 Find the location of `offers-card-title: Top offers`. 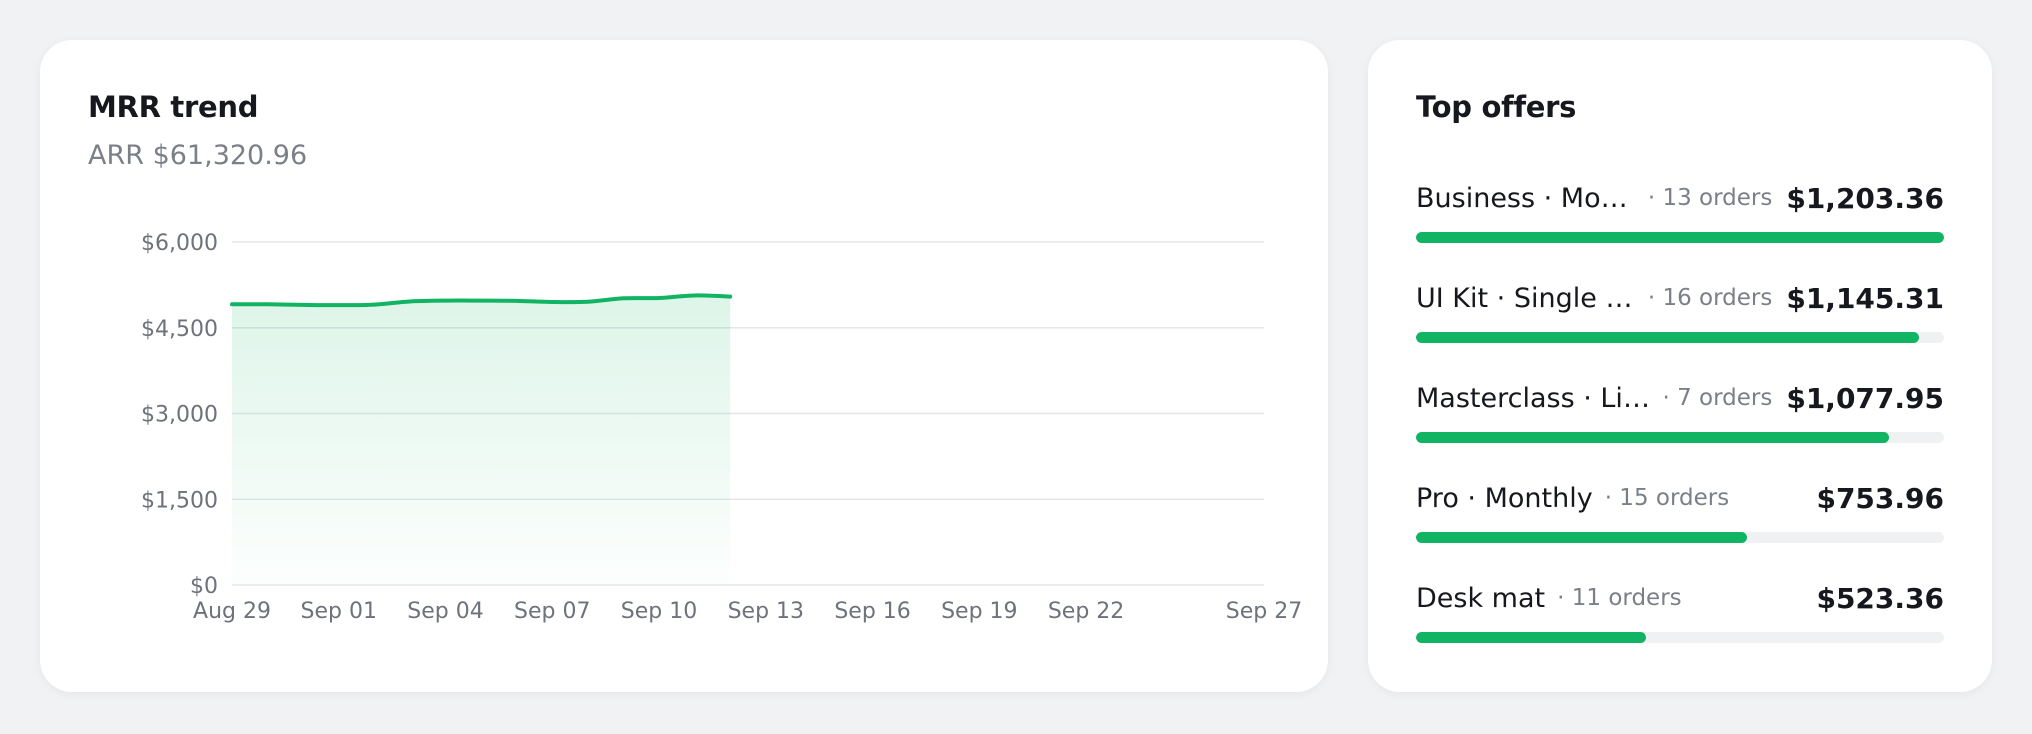

offers-card-title: Top offers is located at coordinates (1496, 107).